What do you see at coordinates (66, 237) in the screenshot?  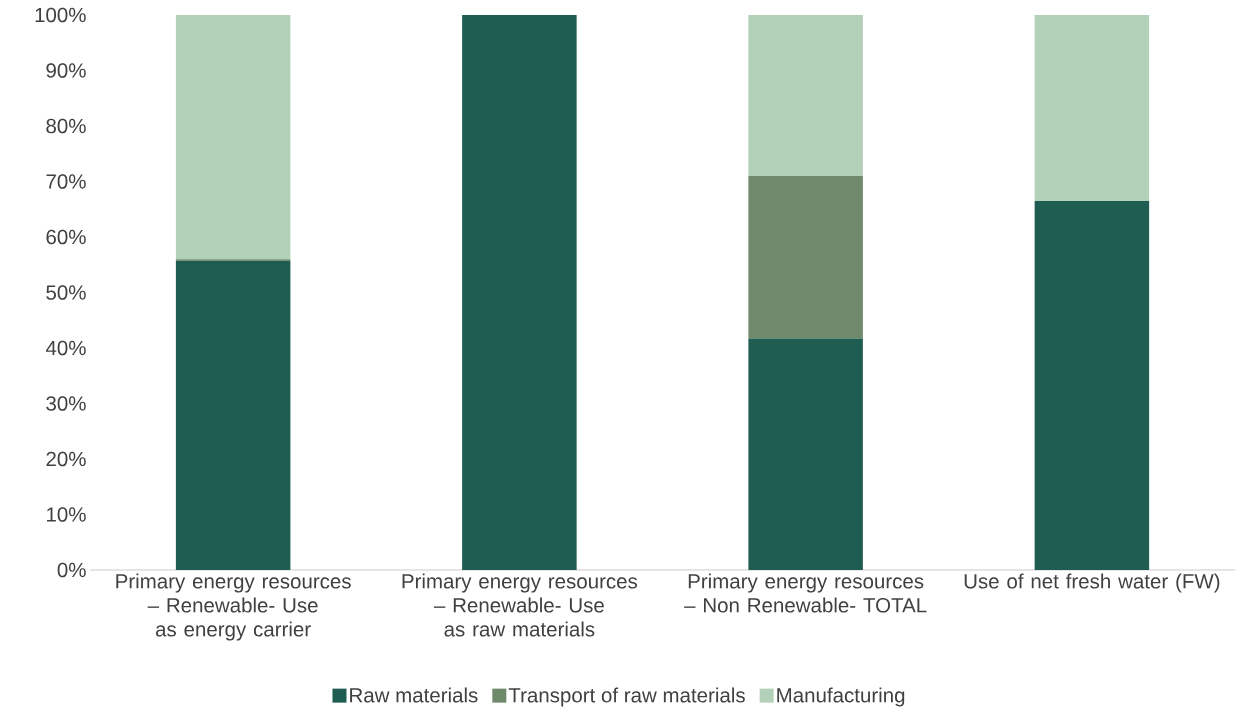 I see `y-tick-label: 60%` at bounding box center [66, 237].